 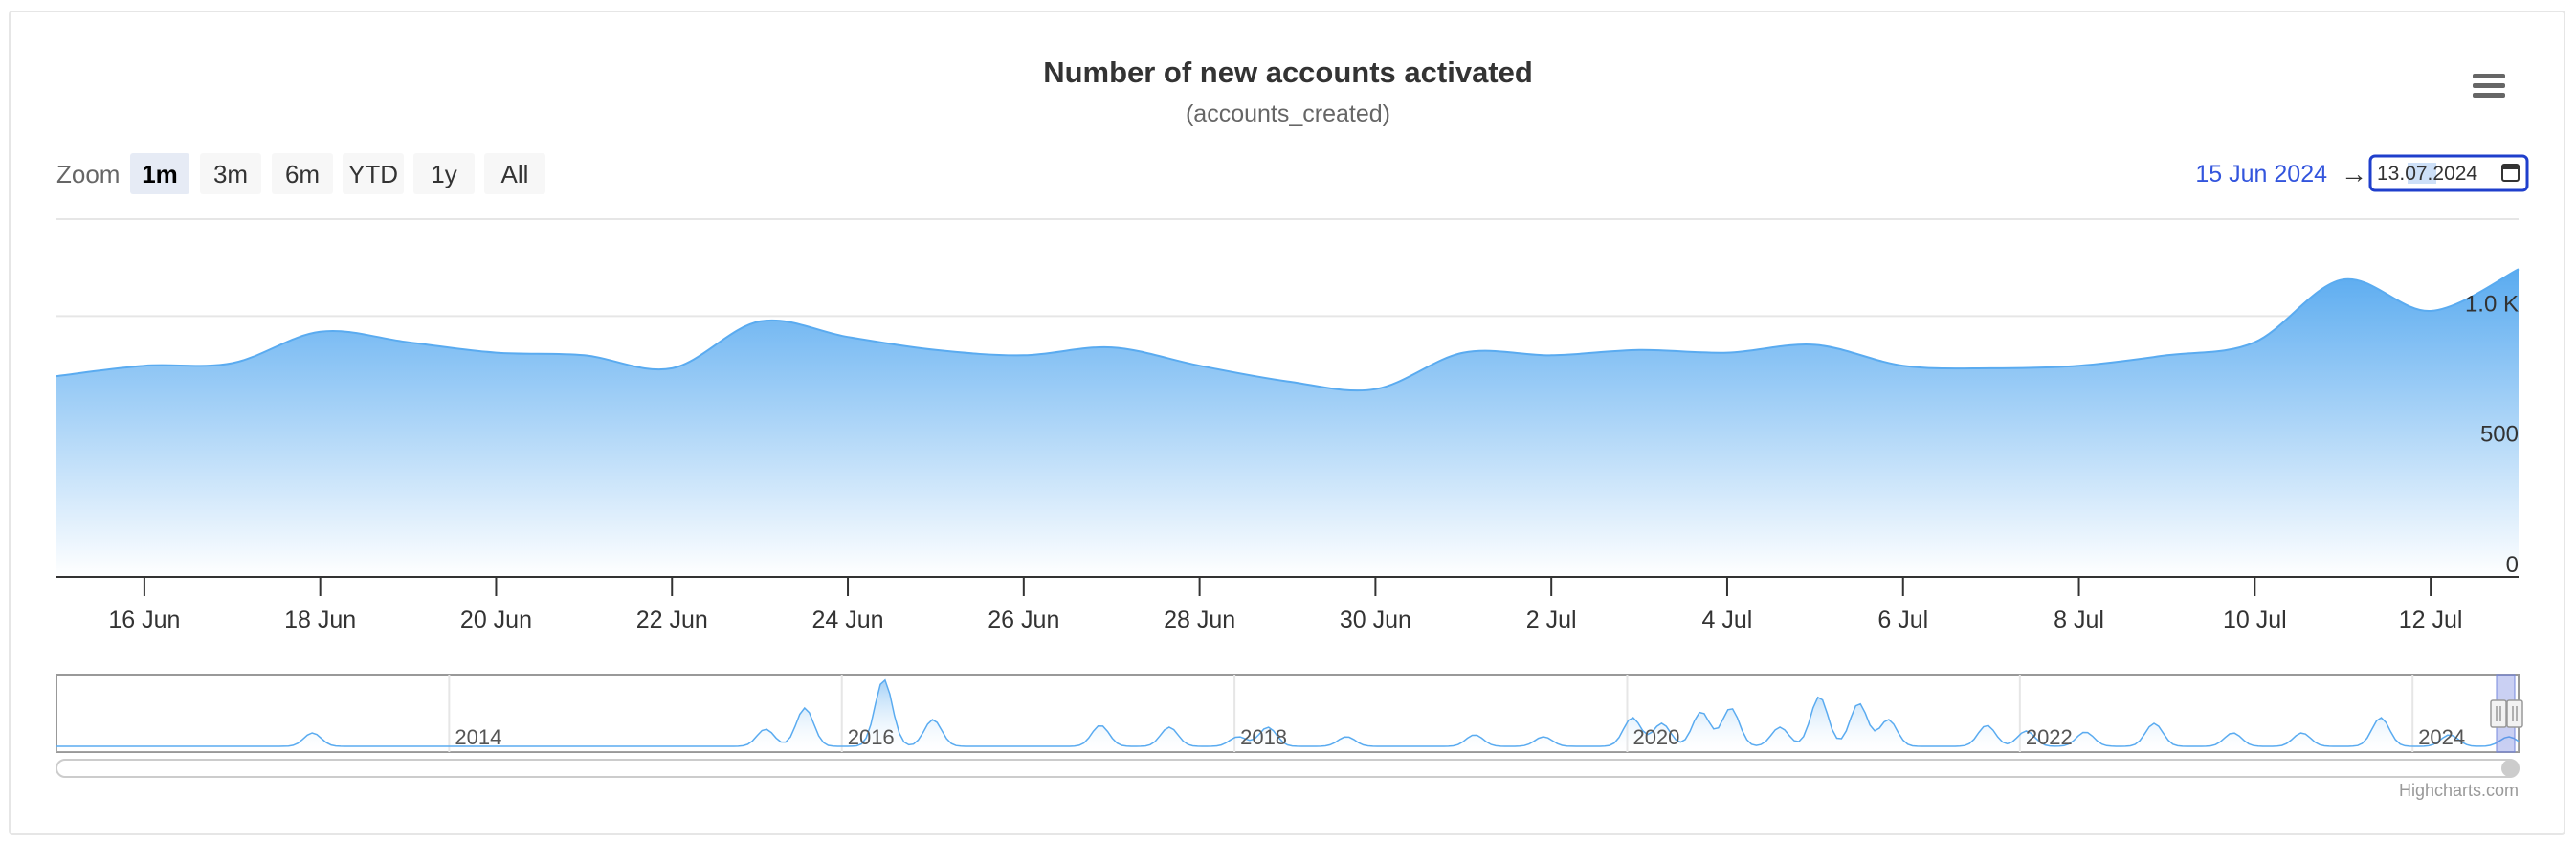 I want to click on zoom-button-6m: 6m, so click(x=302, y=173).